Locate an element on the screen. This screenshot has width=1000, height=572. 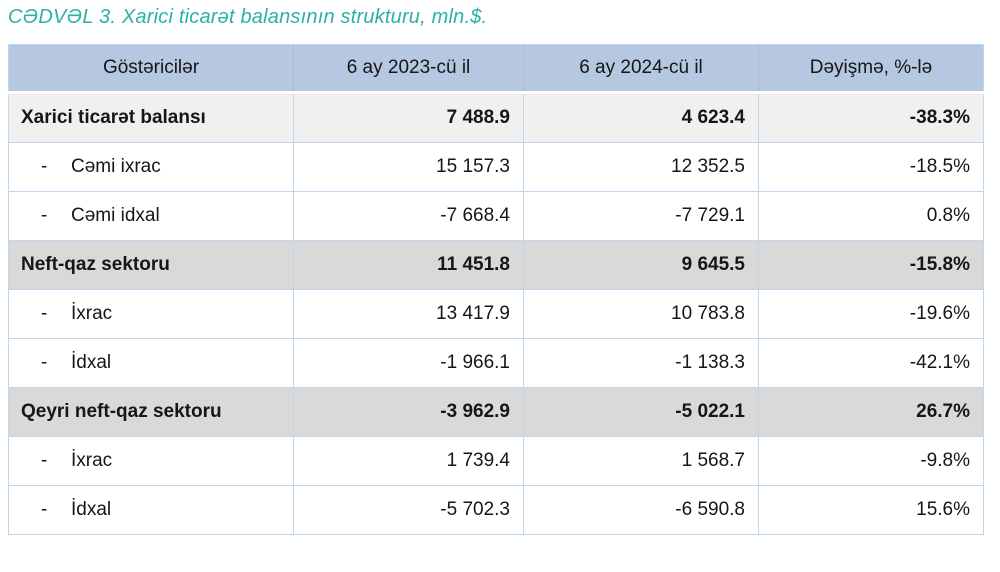
cell-change: -38.3% is located at coordinates (871, 117).